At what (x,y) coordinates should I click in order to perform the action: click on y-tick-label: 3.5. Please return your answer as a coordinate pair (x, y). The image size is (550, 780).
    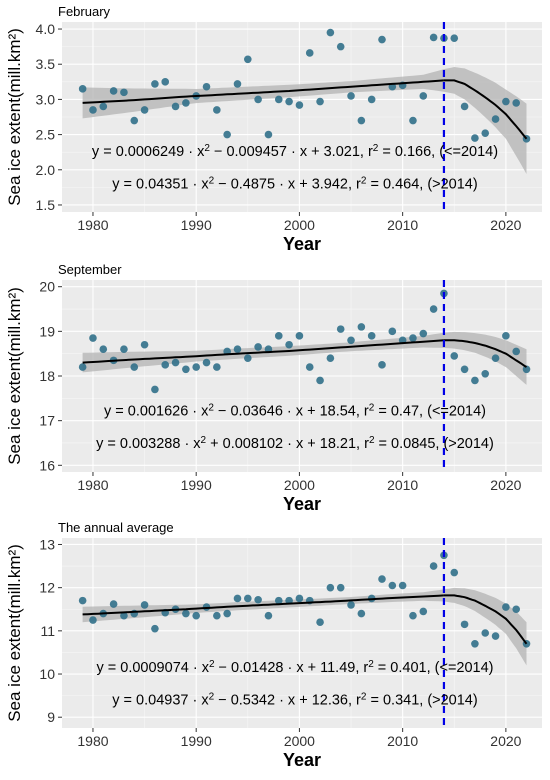
    Looking at the image, I should click on (46, 64).